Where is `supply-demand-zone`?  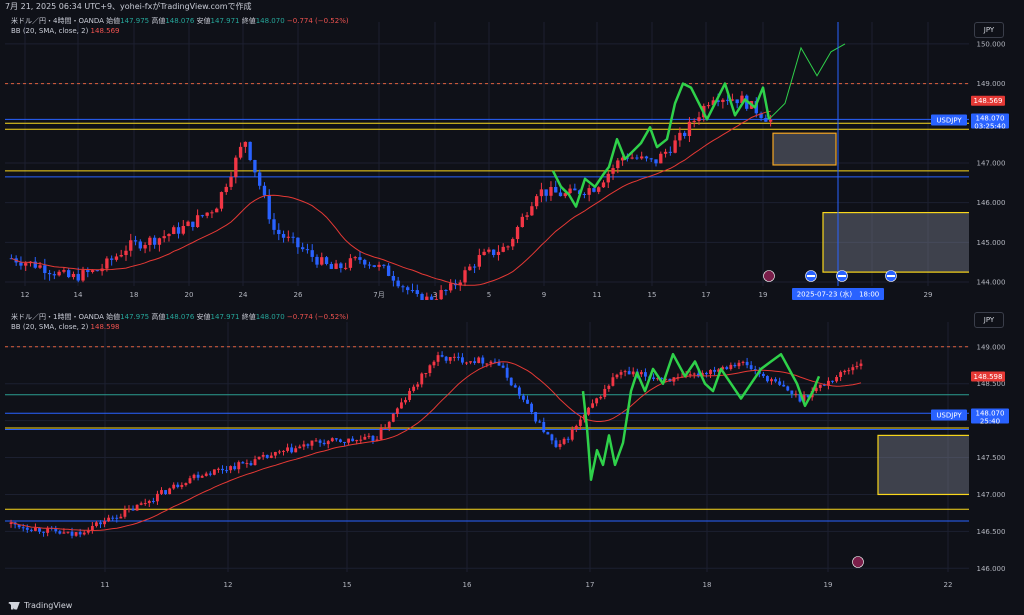 supply-demand-zone is located at coordinates (898, 242).